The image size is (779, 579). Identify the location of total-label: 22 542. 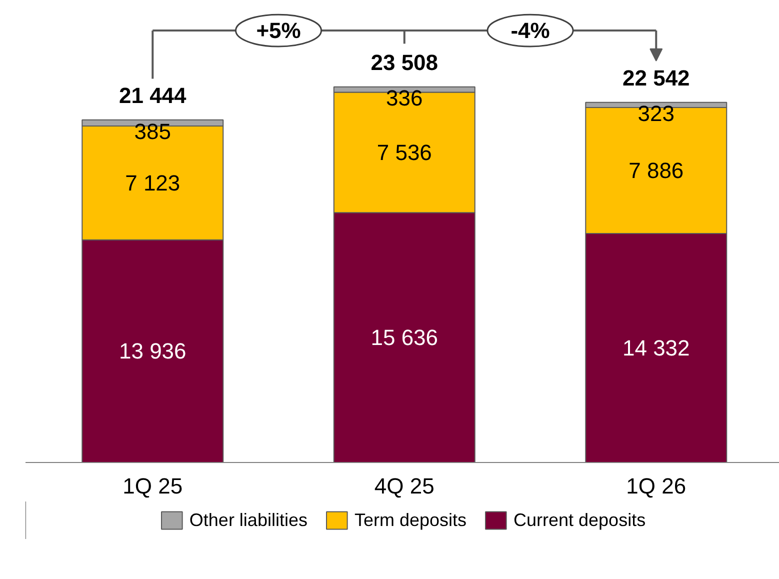
(656, 77).